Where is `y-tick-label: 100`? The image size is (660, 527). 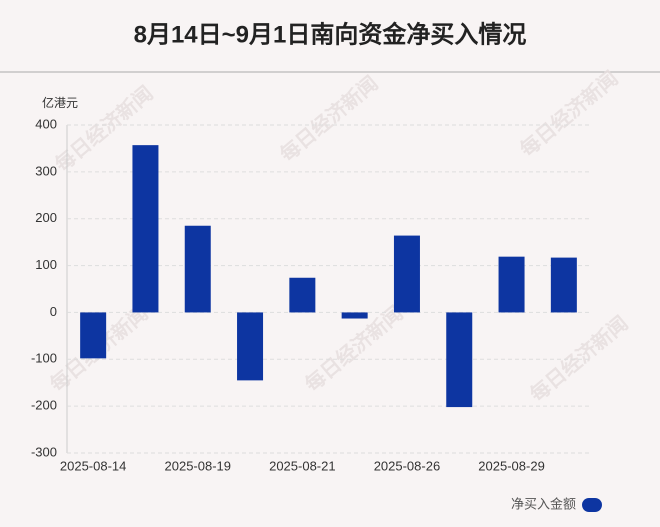 y-tick-label: 100 is located at coordinates (46, 264).